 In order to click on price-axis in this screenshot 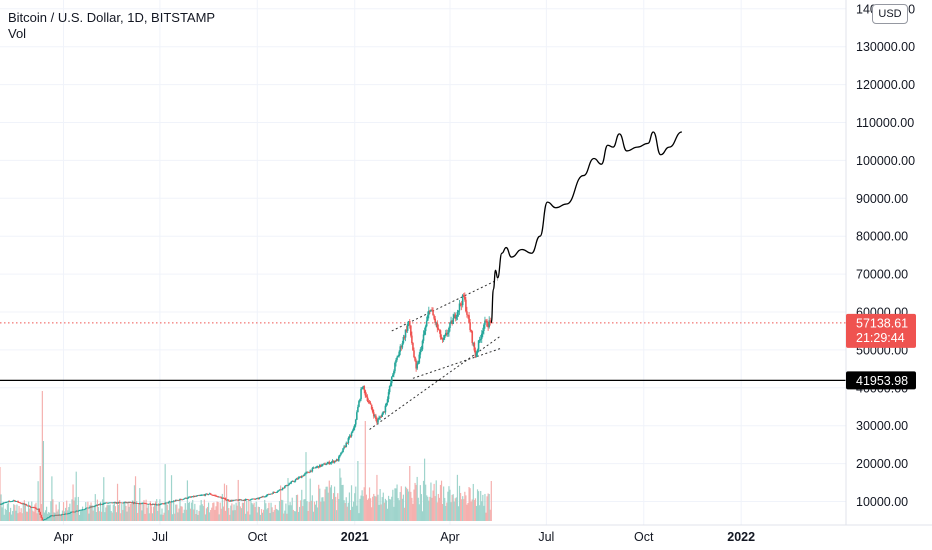, I will do `click(889, 275)`.